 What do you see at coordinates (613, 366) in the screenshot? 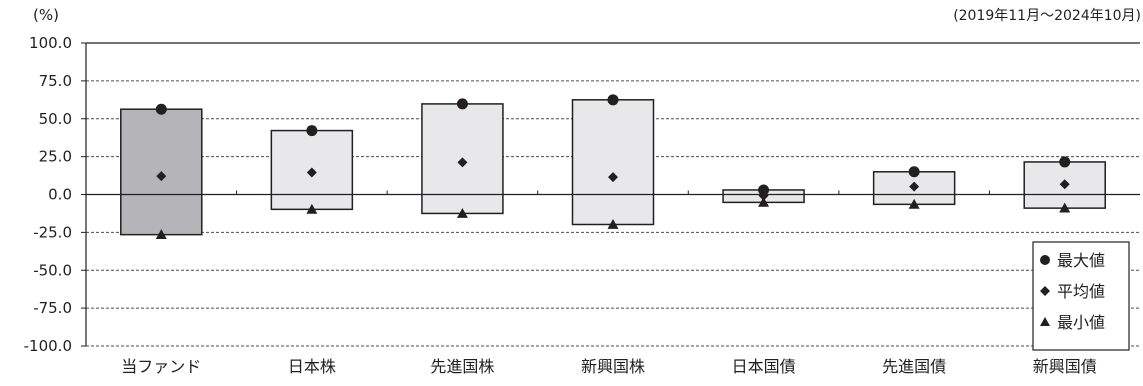
I see `x-tick-label: 新興国株` at bounding box center [613, 366].